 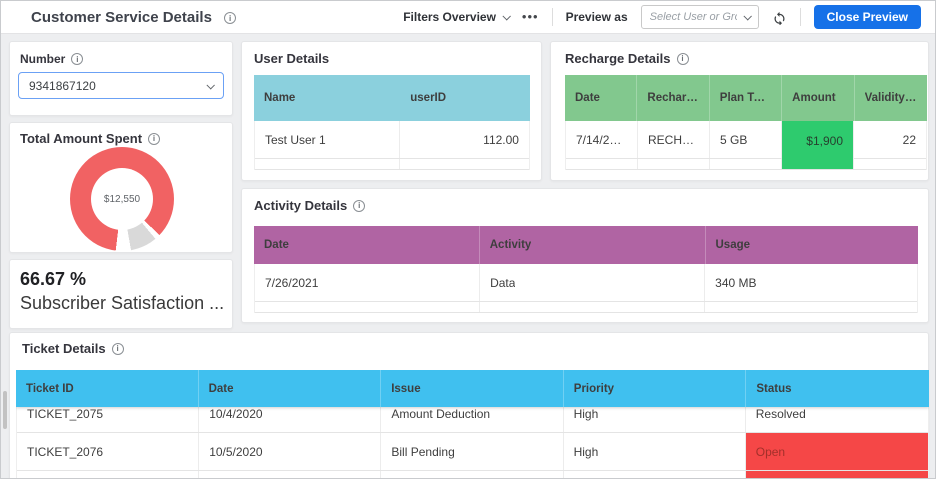 What do you see at coordinates (674, 139) in the screenshot?
I see `table-cell: RECH_3191` at bounding box center [674, 139].